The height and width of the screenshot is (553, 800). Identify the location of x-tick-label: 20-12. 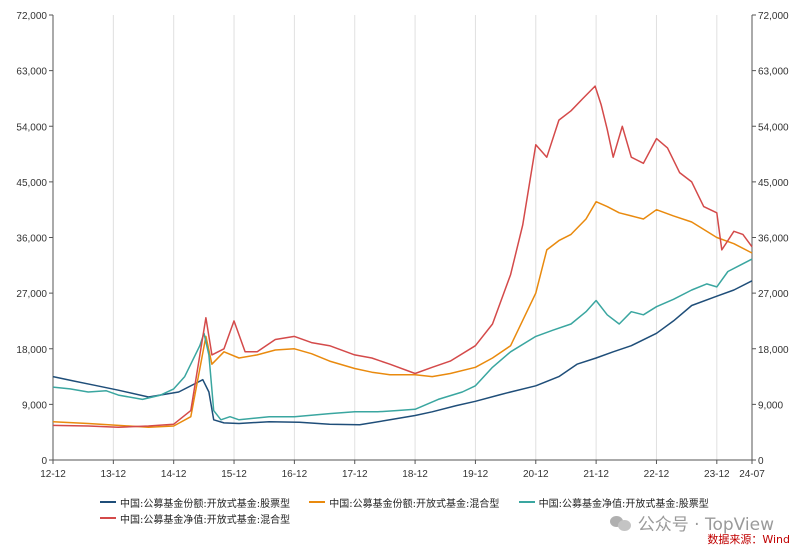
(536, 474).